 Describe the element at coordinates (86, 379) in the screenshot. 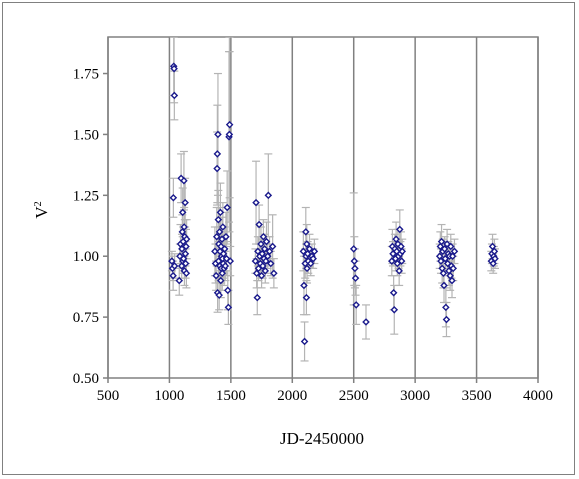

I see `y-tick-label: 0.50` at that location.